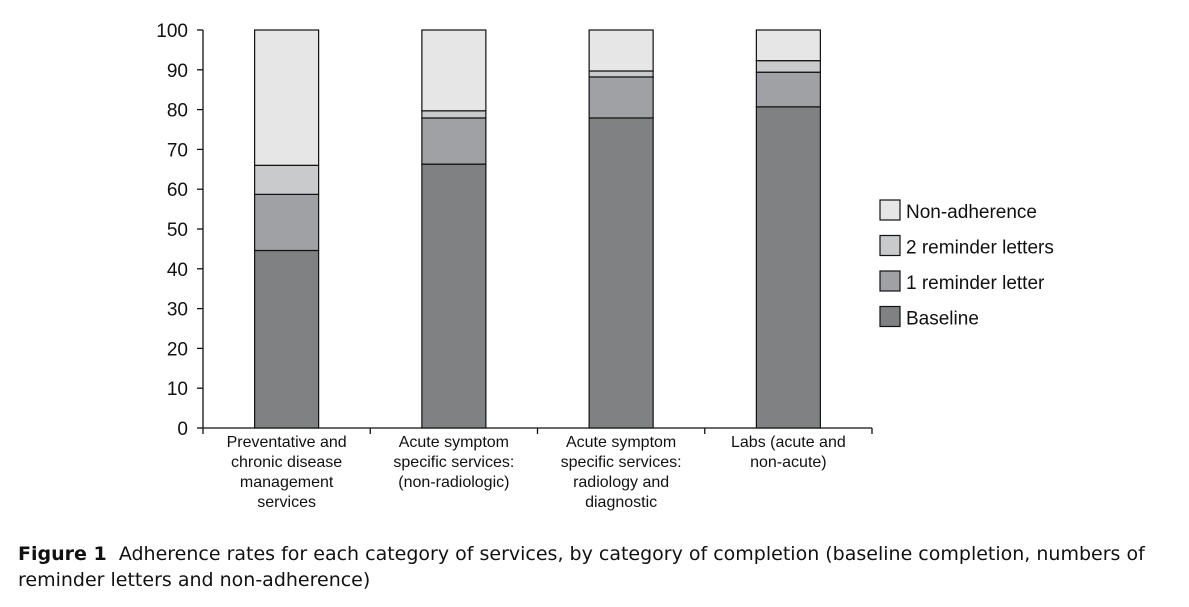 This screenshot has width=1189, height=607. Describe the element at coordinates (453, 482) in the screenshot. I see `x-category-label: (non-radiologic)` at that location.